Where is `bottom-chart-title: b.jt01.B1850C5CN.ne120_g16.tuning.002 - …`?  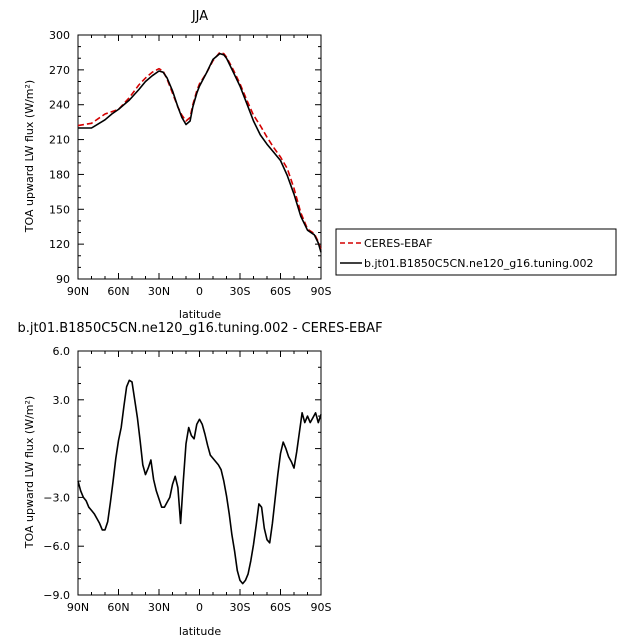 bottom-chart-title: b.jt01.B1850C5CN.ne120_g16.tuning.002 - … is located at coordinates (199, 328).